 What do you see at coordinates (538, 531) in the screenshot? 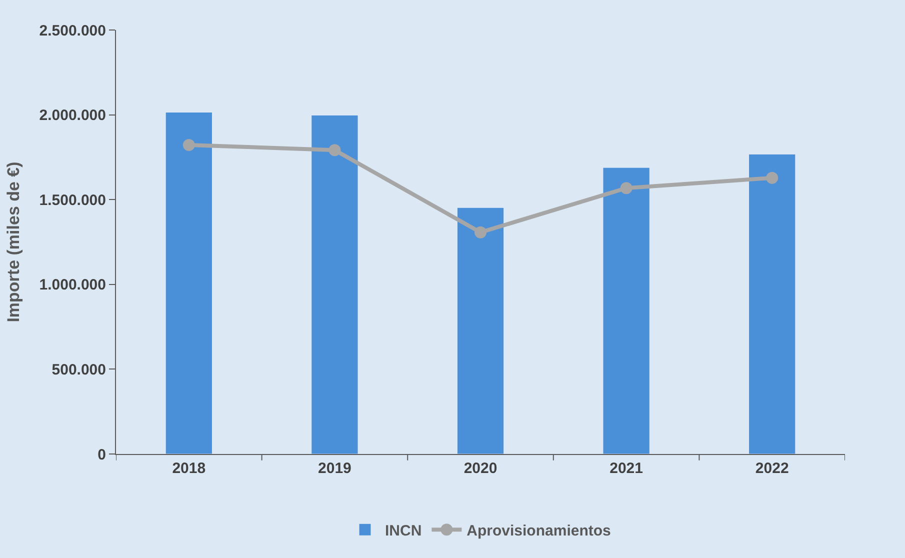
I see `legend-label: Aprovisionamientos` at bounding box center [538, 531].